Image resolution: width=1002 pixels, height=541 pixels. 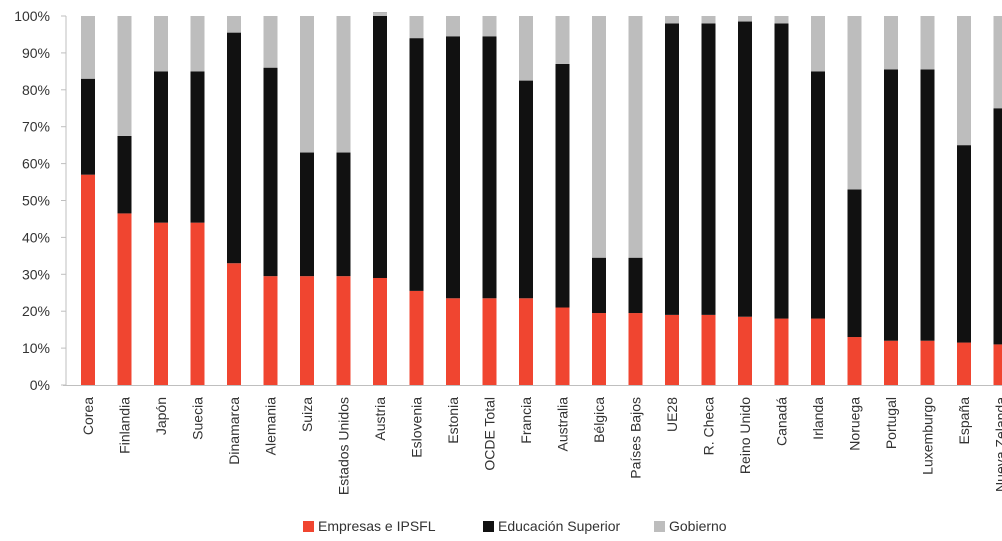 What do you see at coordinates (161, 416) in the screenshot?
I see `x-tick-label: Japón` at bounding box center [161, 416].